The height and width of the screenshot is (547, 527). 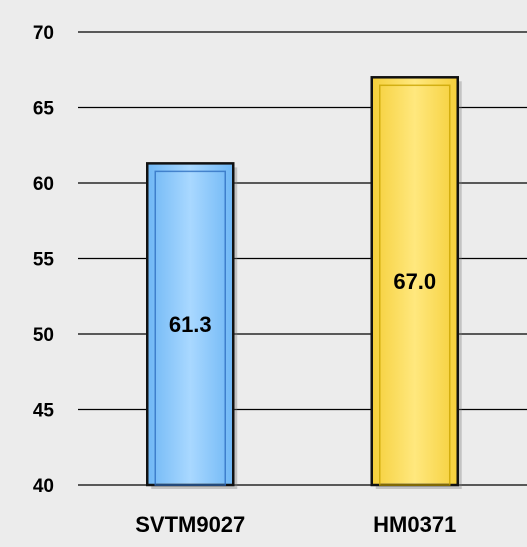 I want to click on y-tick-label-70: 70, so click(x=43, y=33).